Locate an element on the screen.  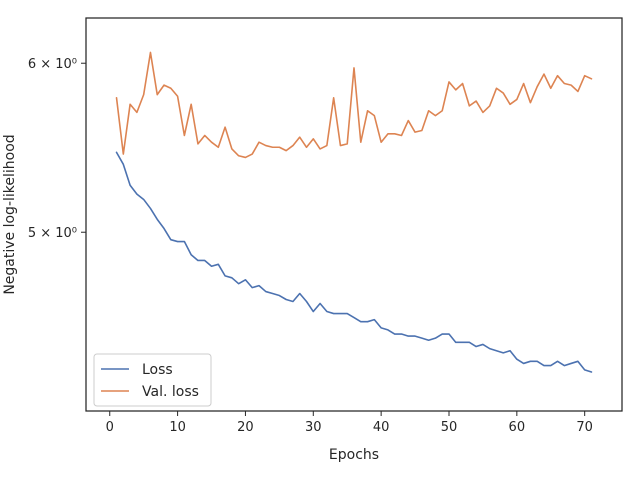
x-axis-label: Epochs is located at coordinates (354, 455).